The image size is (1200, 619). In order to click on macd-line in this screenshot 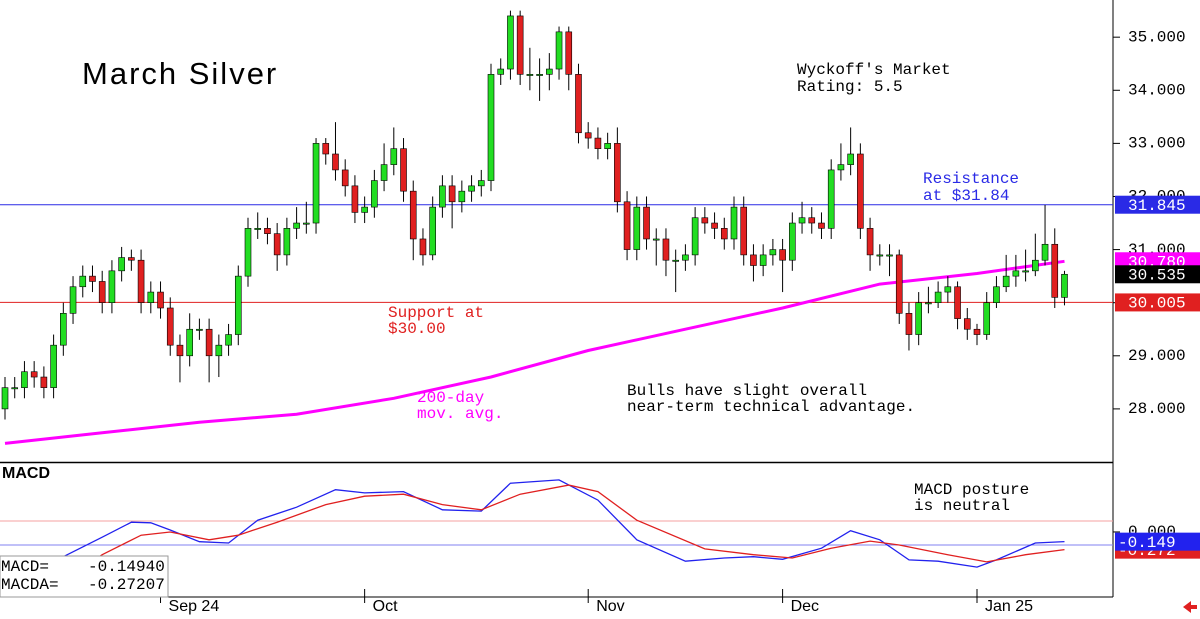, I will do `click(564, 523)`.